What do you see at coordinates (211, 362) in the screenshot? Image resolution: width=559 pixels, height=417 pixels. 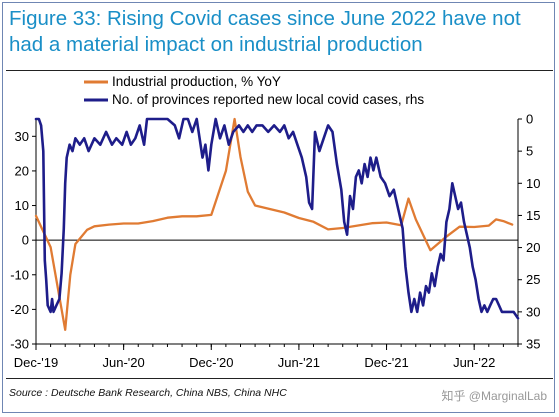 I see `x-axis-tick-label: Dec-'20` at bounding box center [211, 362].